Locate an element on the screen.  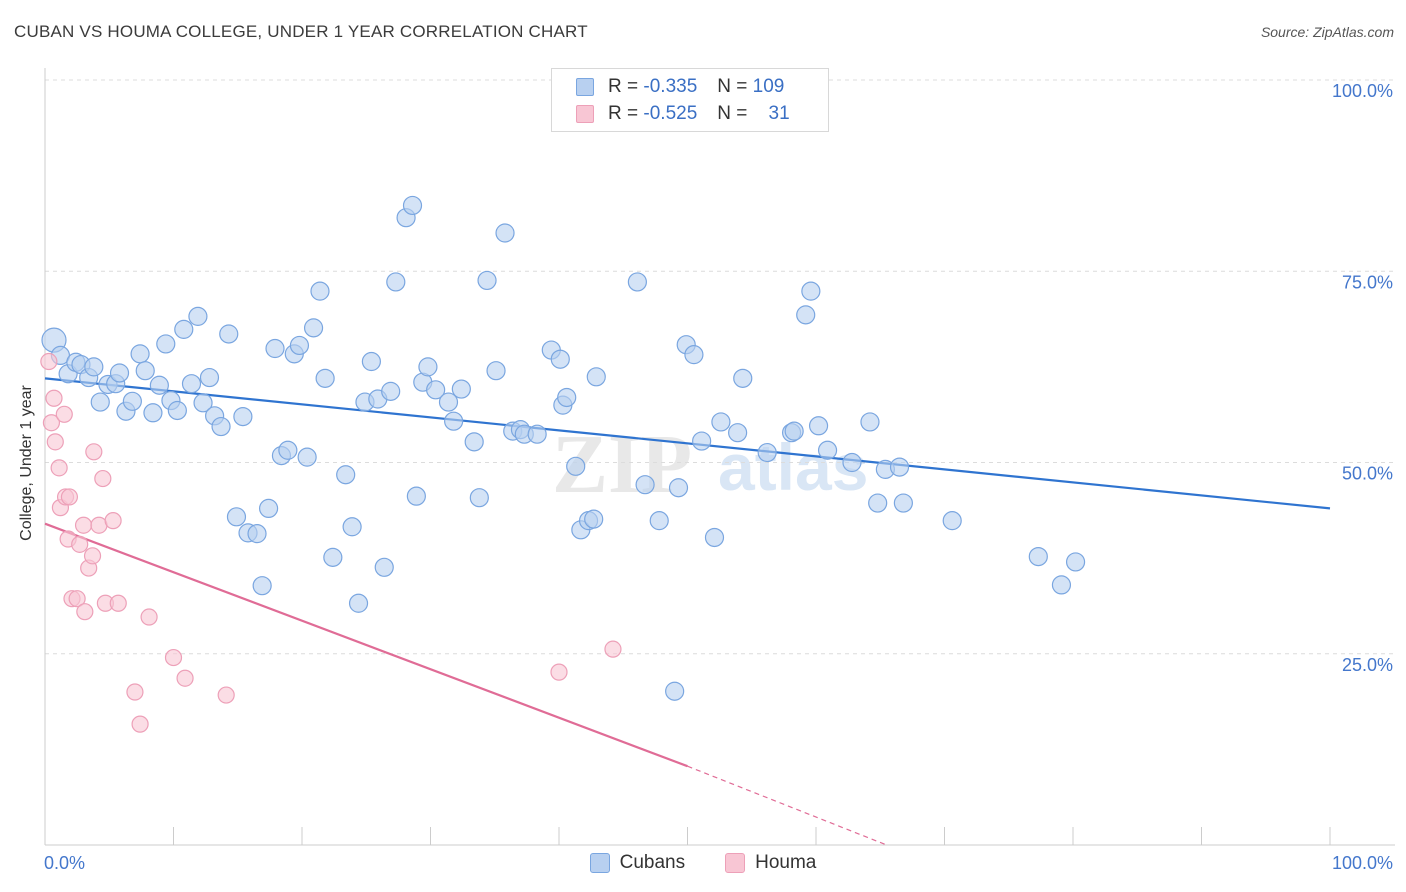
cubans-n-value: 109 is located at coordinates (768, 86).